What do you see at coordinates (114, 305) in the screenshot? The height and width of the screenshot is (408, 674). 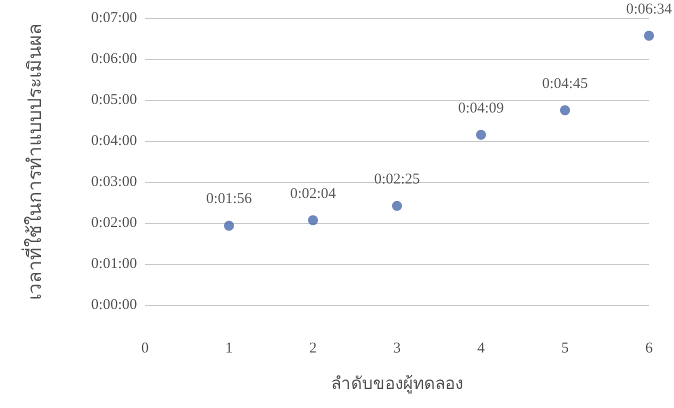 I see `y-tick-label: 0:00:00` at bounding box center [114, 305].